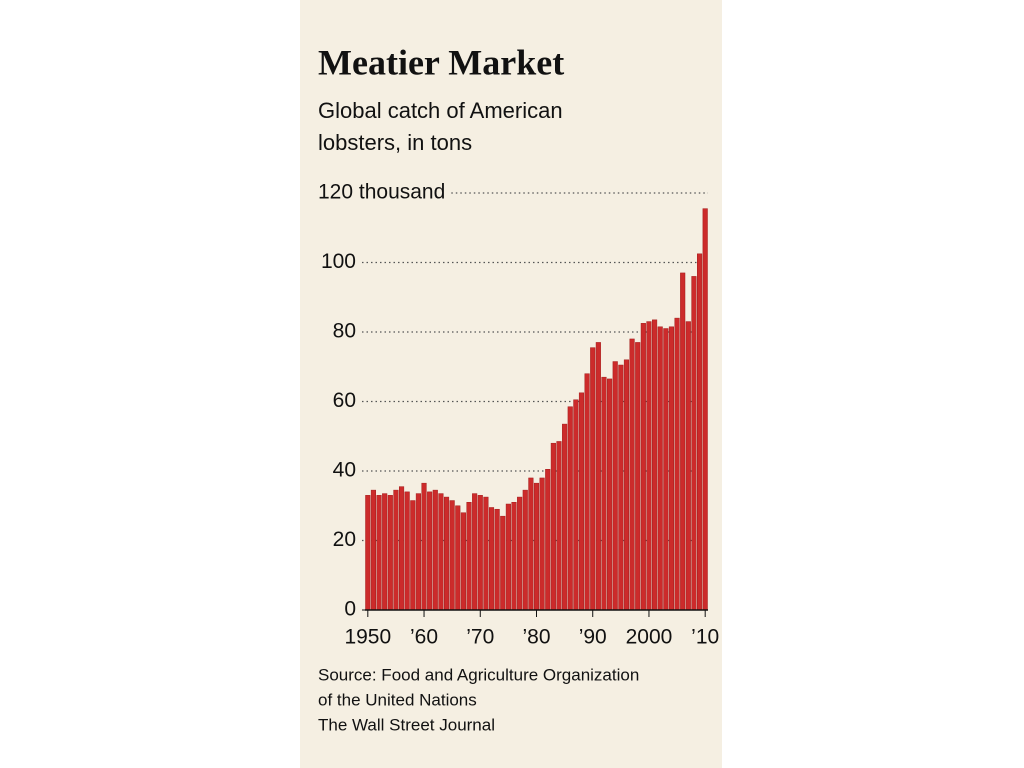 The height and width of the screenshot is (768, 1024). What do you see at coordinates (344, 470) in the screenshot?
I see `y-tick-label: 40` at bounding box center [344, 470].